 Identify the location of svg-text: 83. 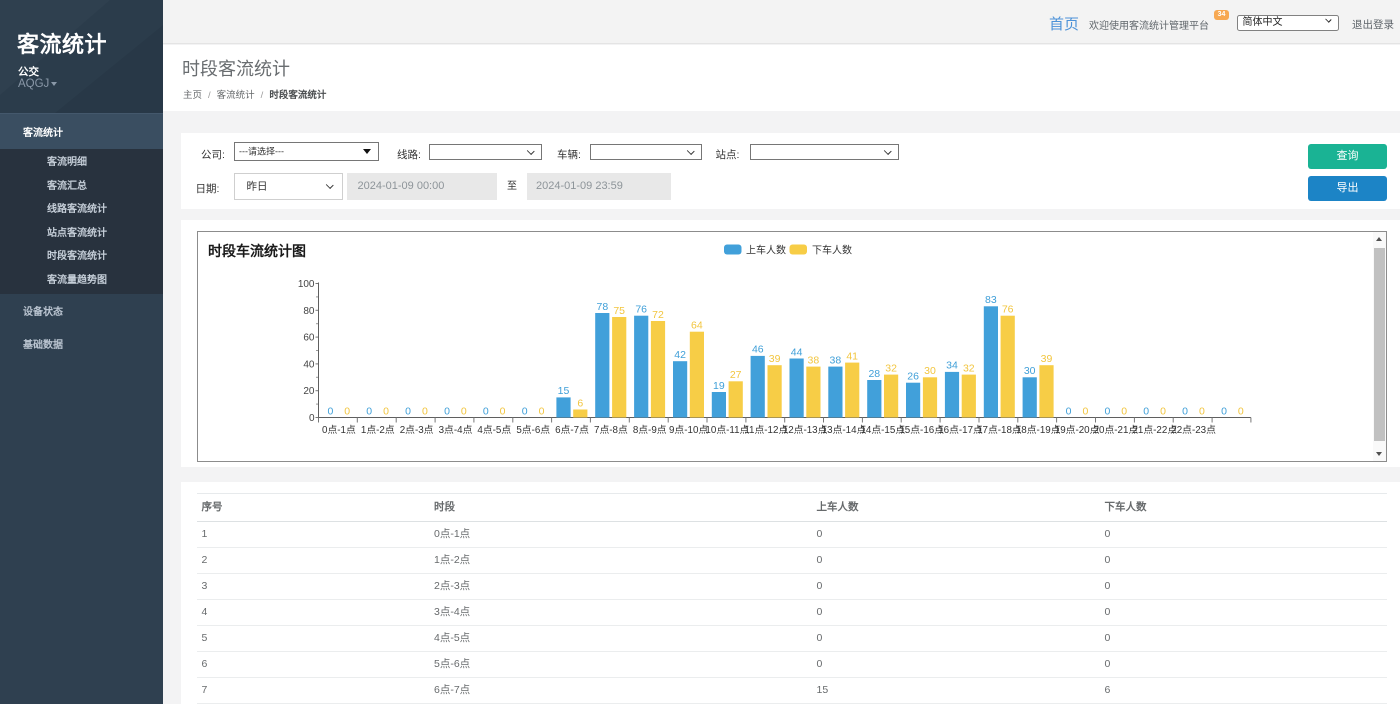
(991, 300).